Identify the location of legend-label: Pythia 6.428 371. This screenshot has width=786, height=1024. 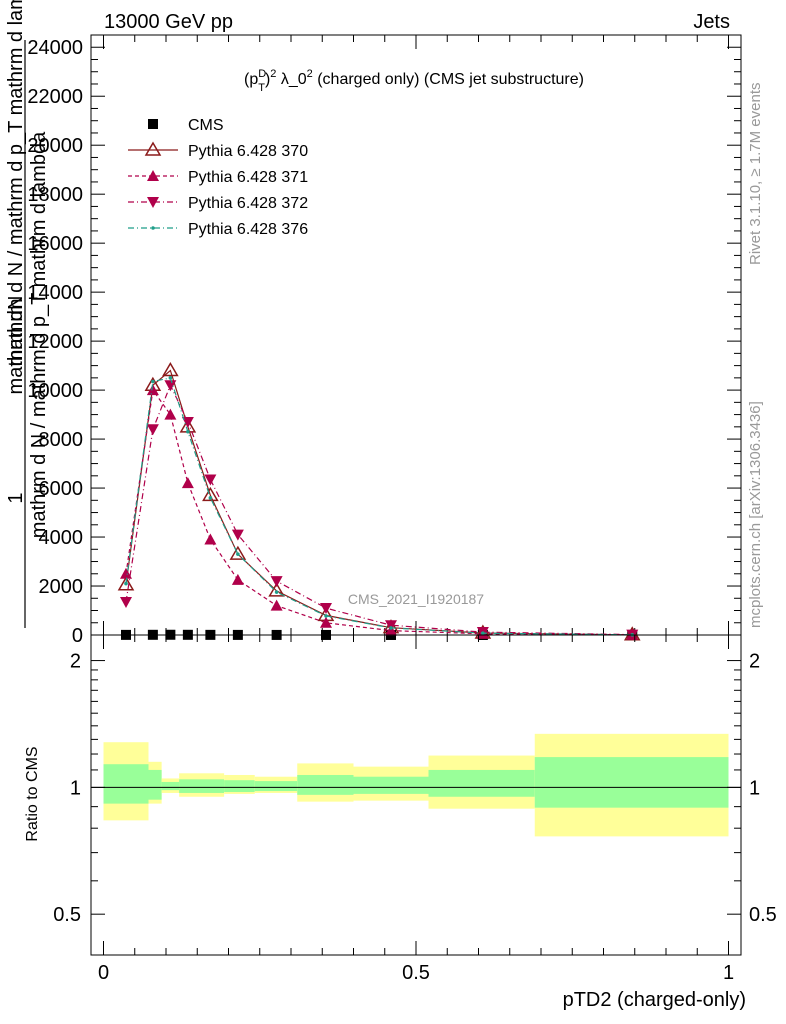
(248, 177).